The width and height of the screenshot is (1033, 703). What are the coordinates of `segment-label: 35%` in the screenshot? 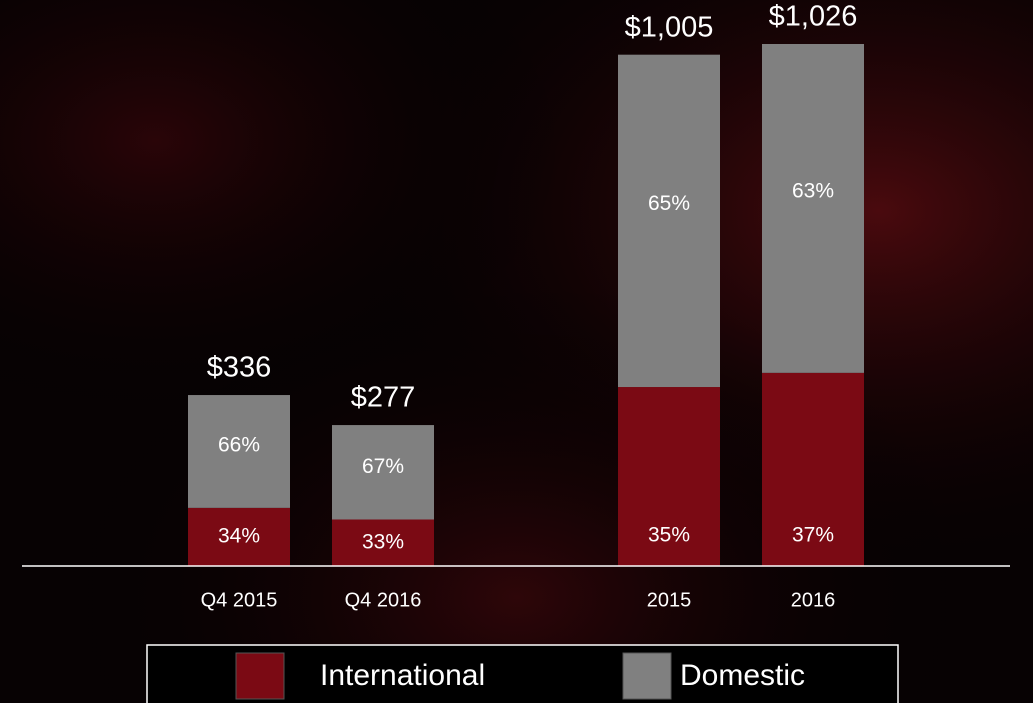 It's located at (669, 535).